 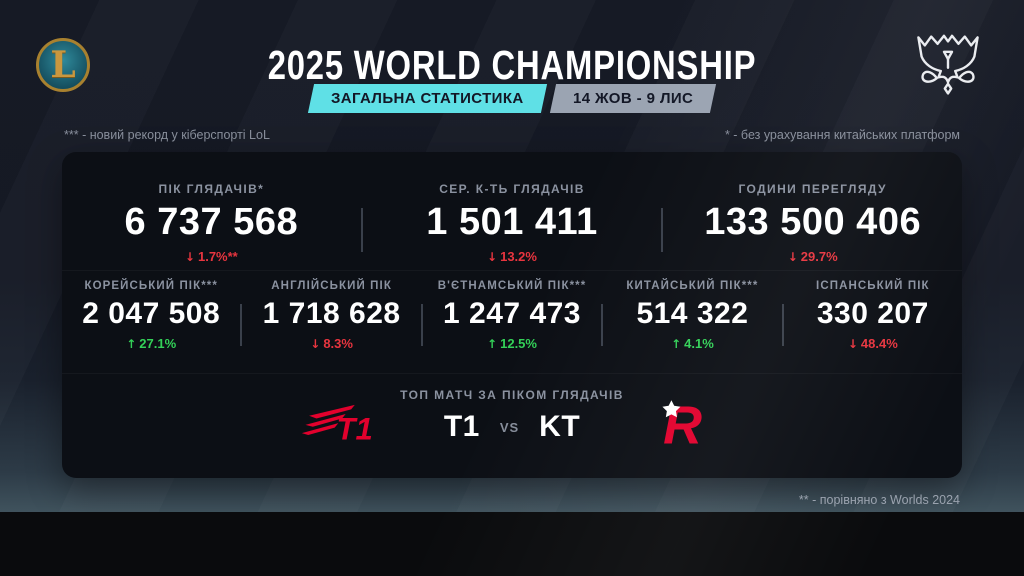 What do you see at coordinates (879, 500) in the screenshot?
I see `footnote-comparison: ** - порівняно з Worlds 2024` at bounding box center [879, 500].